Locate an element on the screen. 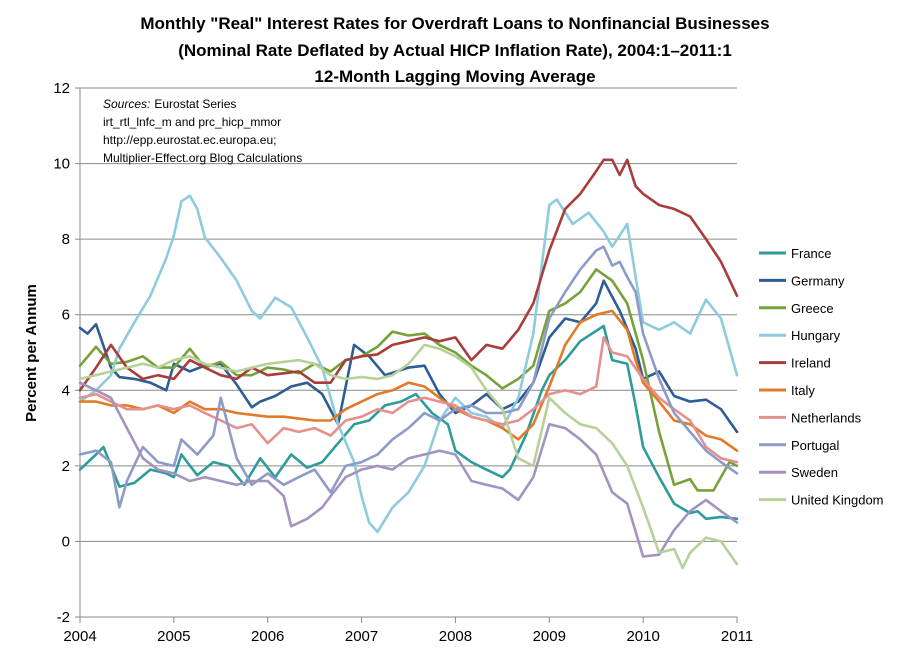 This screenshot has height=661, width=911. source-line-4: Multiplier-Effect.org Blog Calculations is located at coordinates (202, 158).